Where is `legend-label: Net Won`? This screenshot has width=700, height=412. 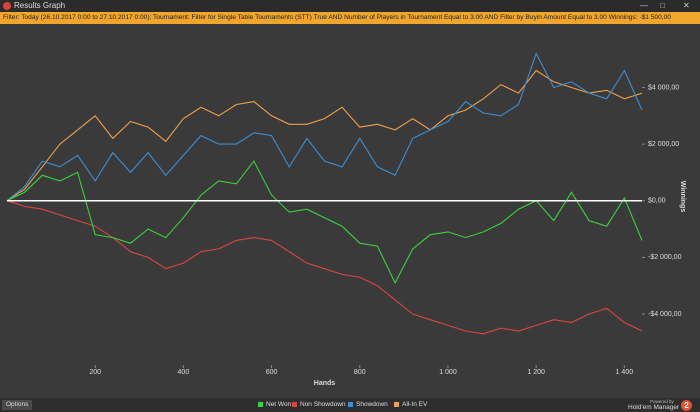 legend-label: Net Won is located at coordinates (279, 404).